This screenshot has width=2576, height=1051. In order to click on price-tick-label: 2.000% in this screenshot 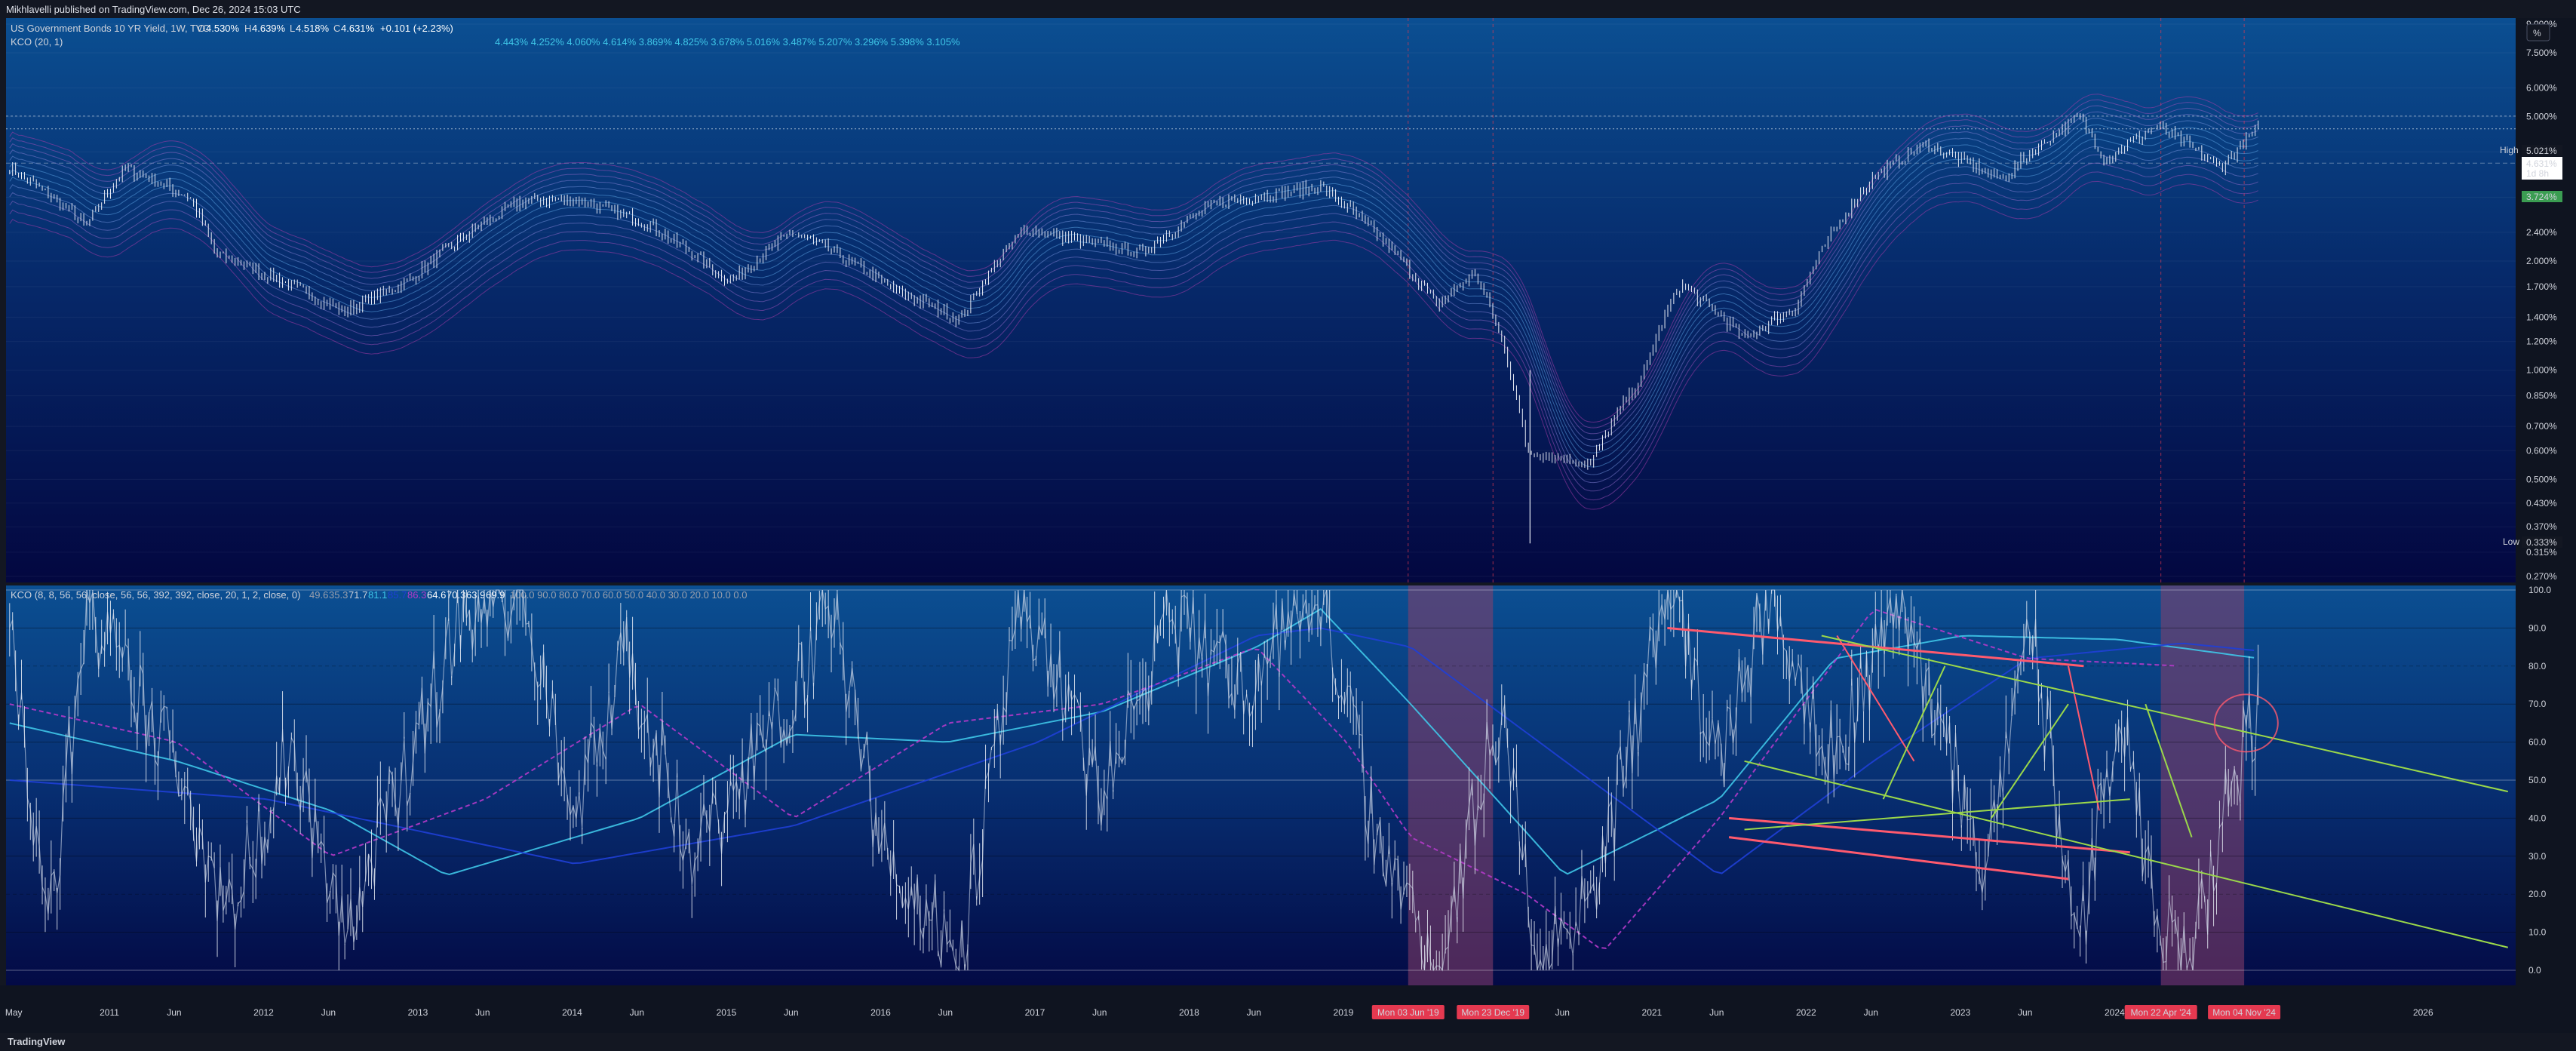, I will do `click(2541, 261)`.